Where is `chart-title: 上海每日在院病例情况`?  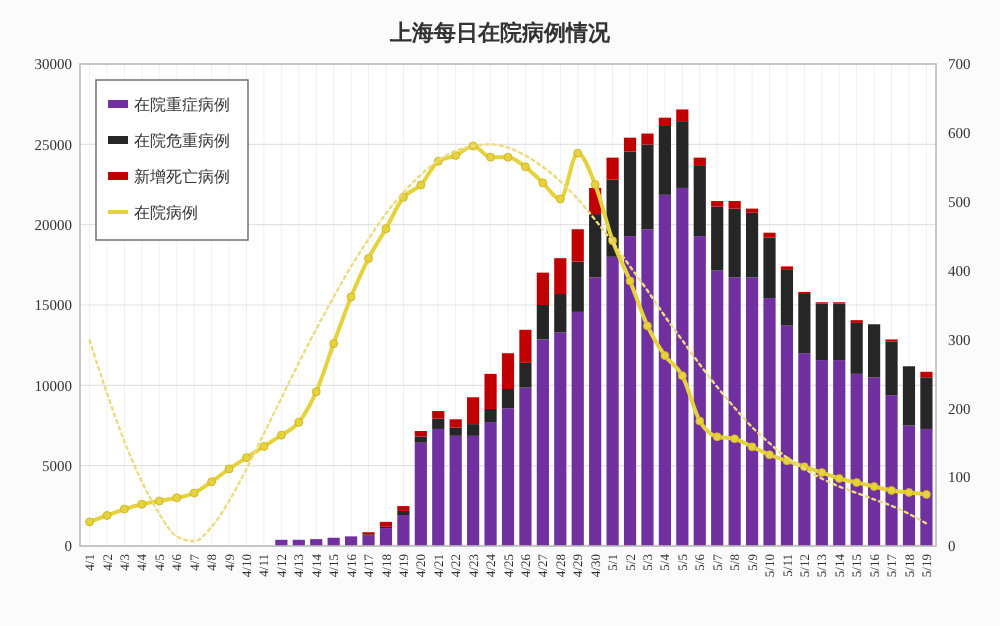 chart-title: 上海每日在院病例情况 is located at coordinates (500, 33).